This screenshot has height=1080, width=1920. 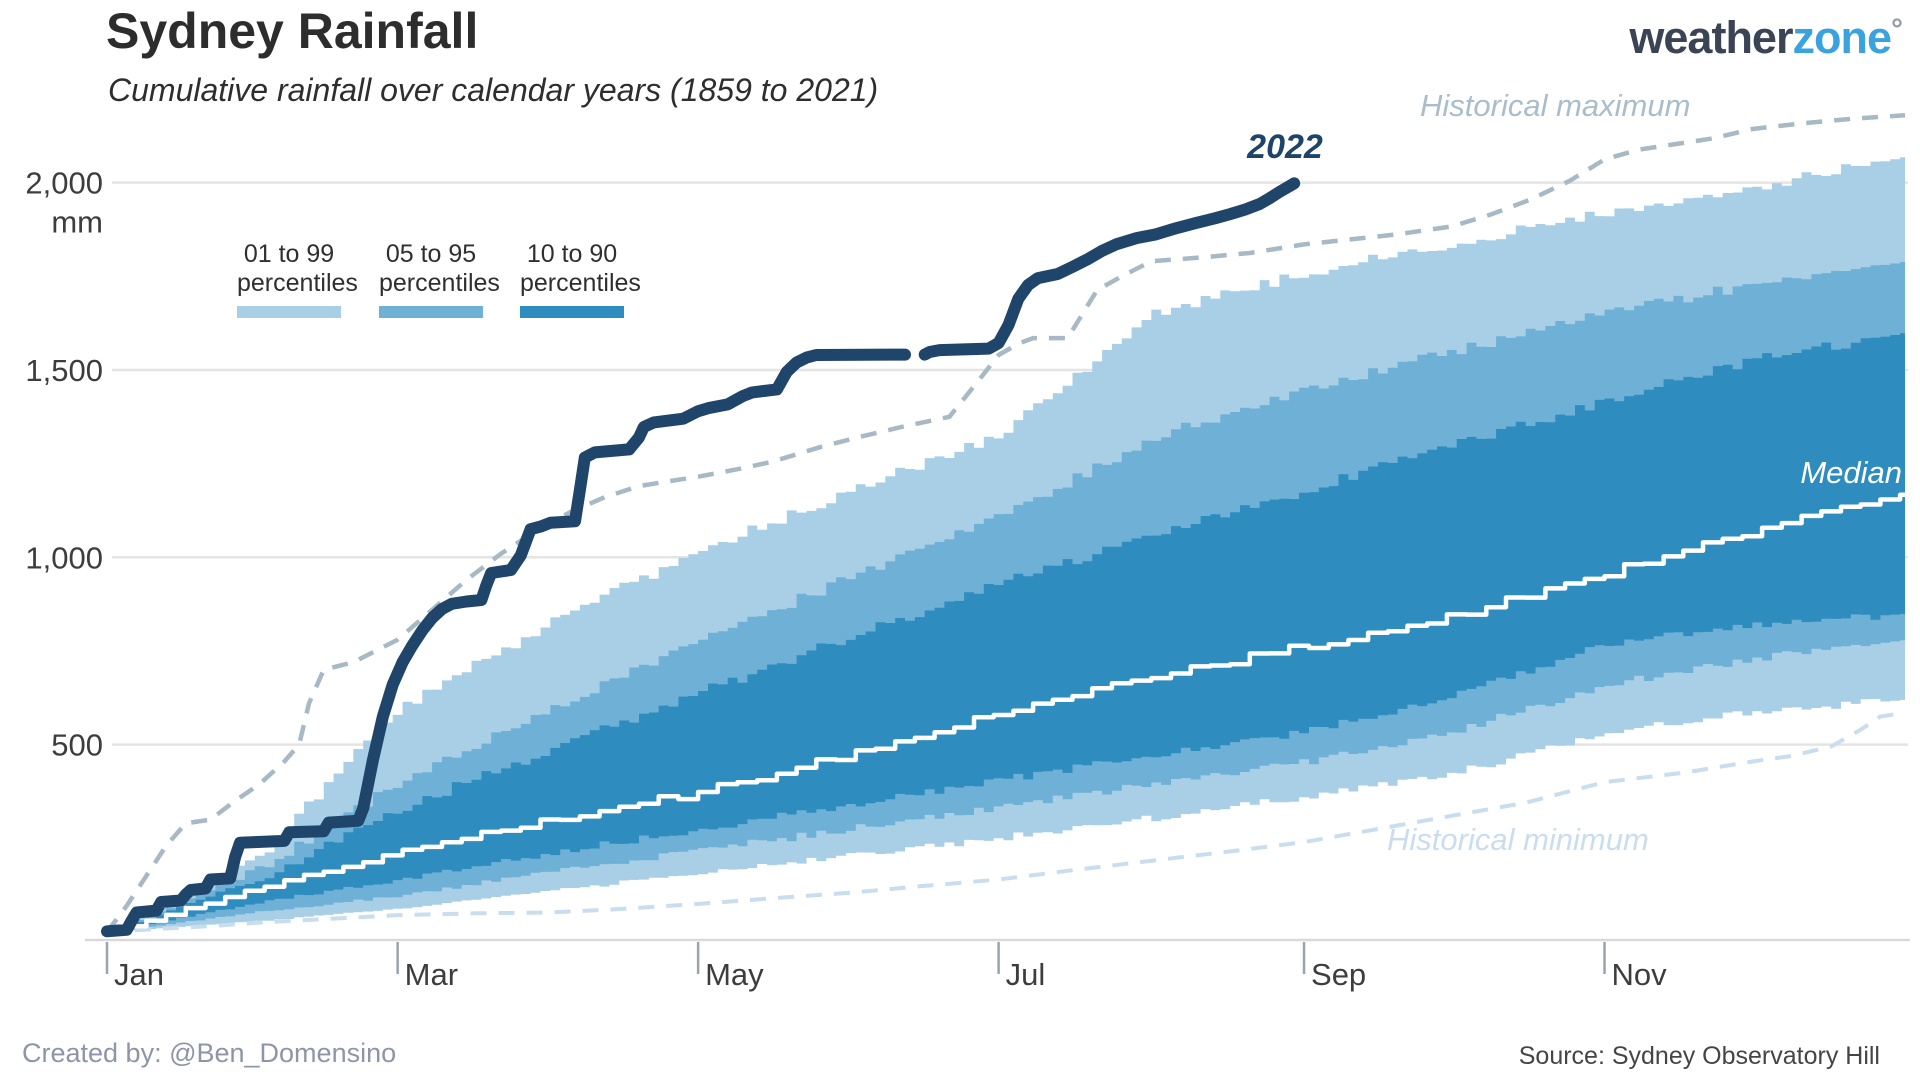 What do you see at coordinates (1518, 839) in the screenshot?
I see `annotation-historical-minimum: Historical minimum` at bounding box center [1518, 839].